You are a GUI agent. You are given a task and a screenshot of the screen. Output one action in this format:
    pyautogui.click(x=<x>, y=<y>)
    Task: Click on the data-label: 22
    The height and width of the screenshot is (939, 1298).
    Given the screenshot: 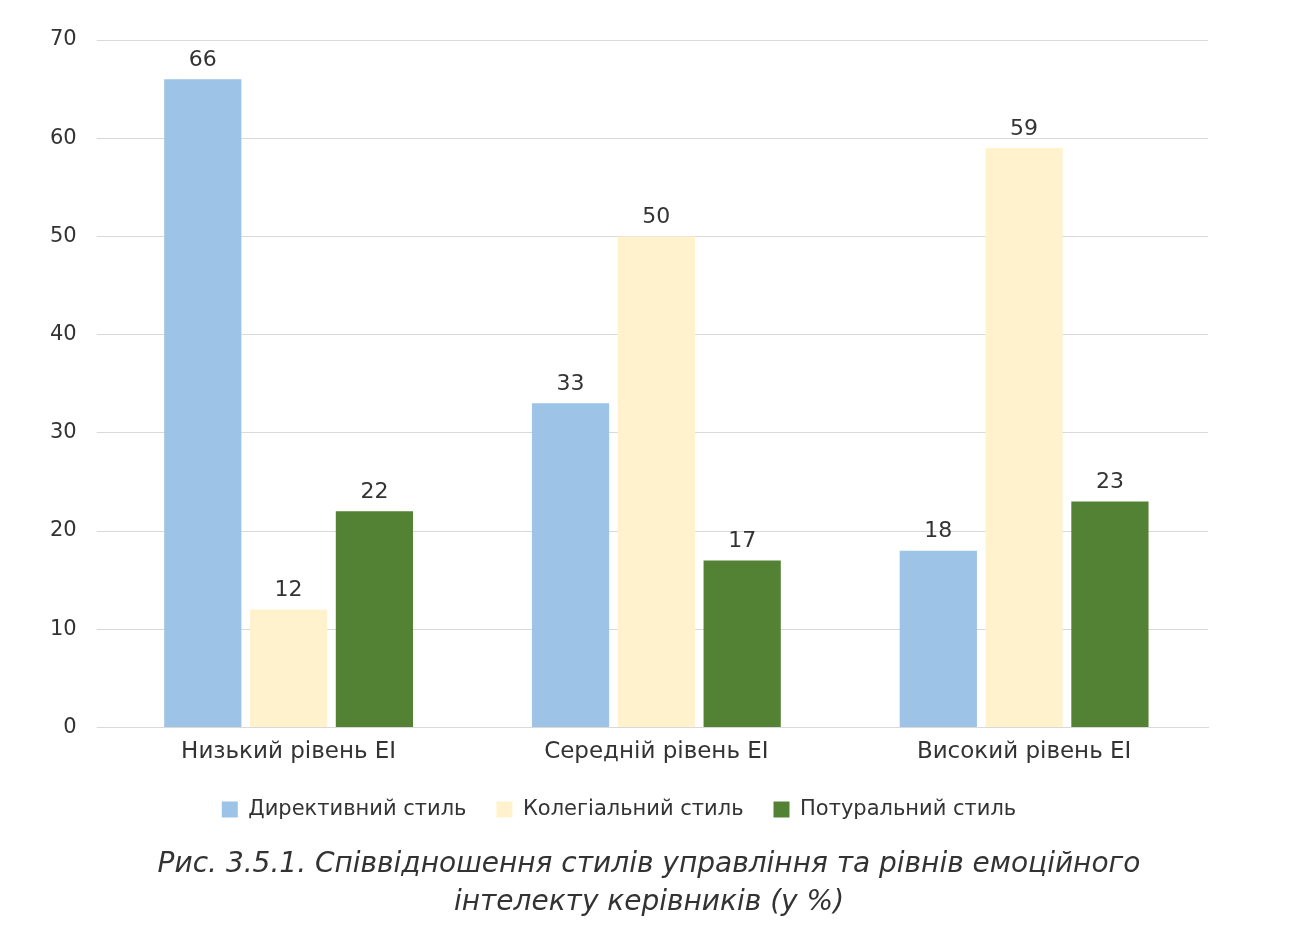 What is the action you would take?
    pyautogui.click(x=374, y=491)
    